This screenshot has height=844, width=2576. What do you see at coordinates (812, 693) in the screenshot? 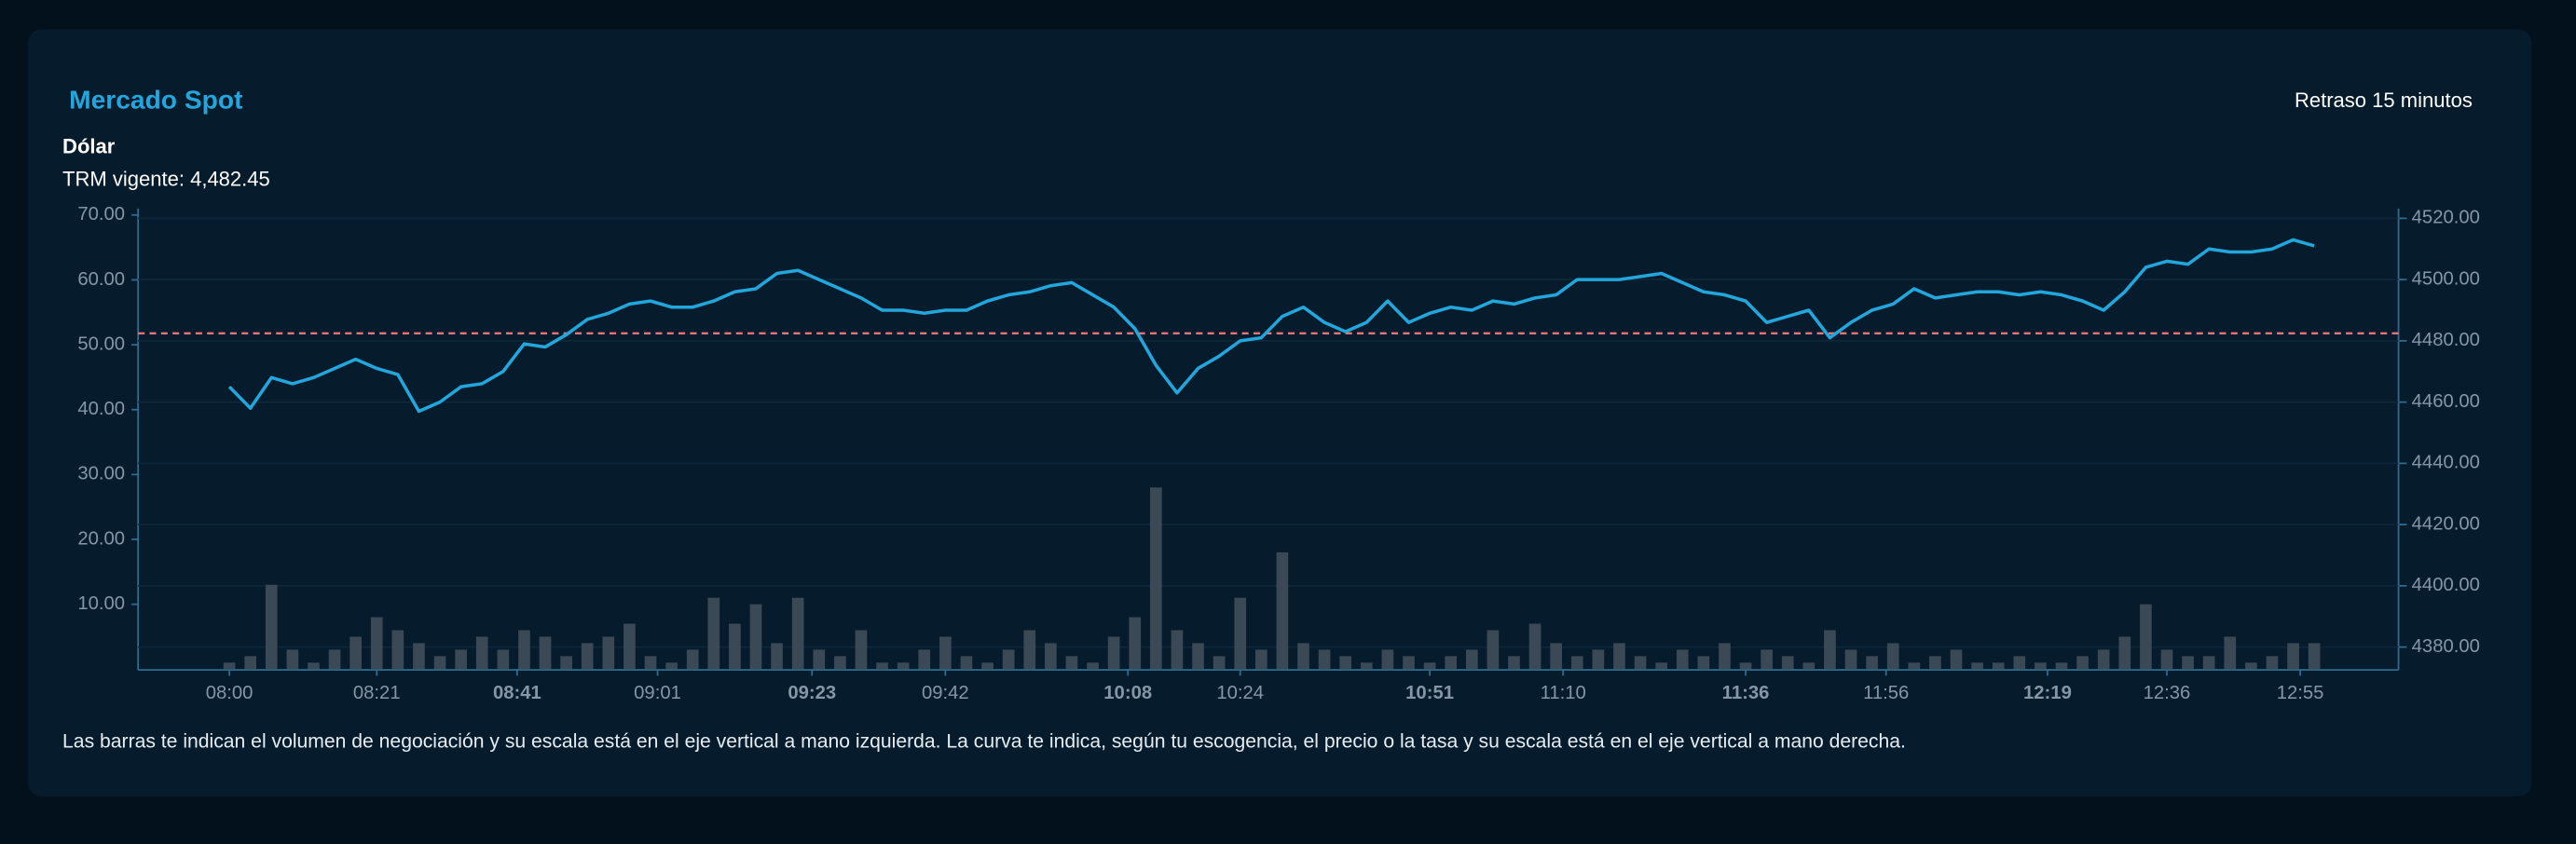
I see `x-tick-label: 09:23` at bounding box center [812, 693].